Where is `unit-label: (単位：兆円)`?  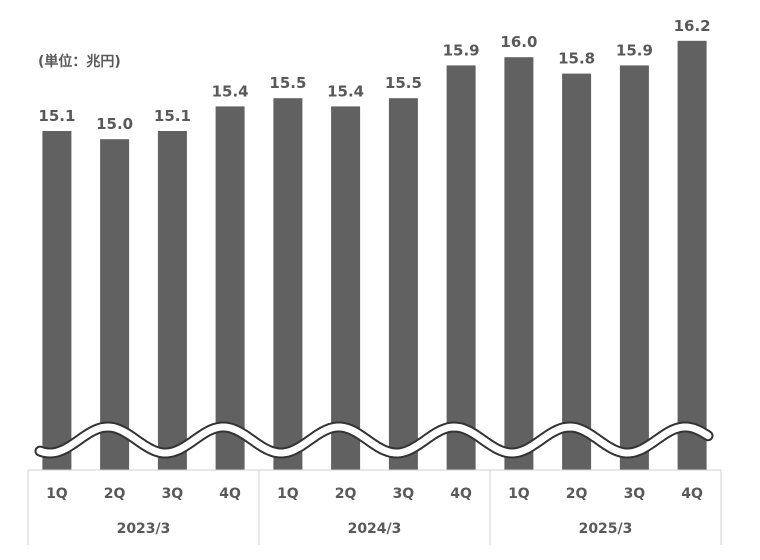 unit-label: (単位：兆円) is located at coordinates (79, 62).